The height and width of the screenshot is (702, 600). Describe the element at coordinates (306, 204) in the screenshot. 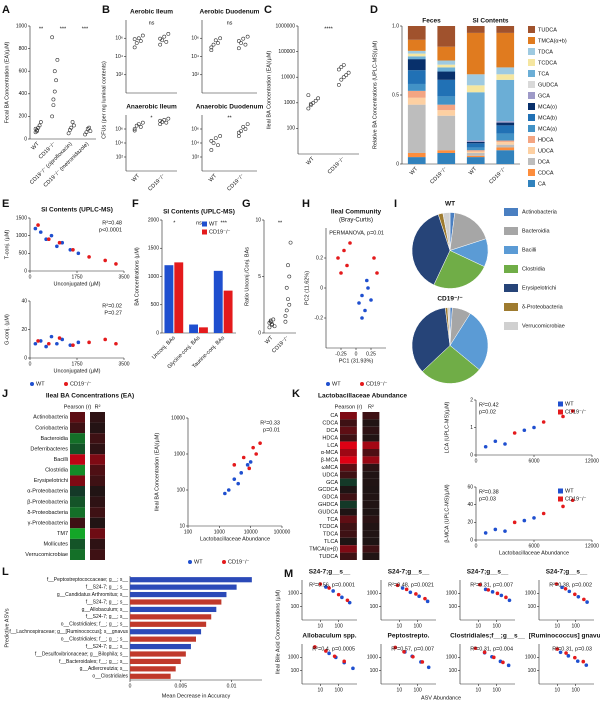

I see `panel-label: H` at that location.